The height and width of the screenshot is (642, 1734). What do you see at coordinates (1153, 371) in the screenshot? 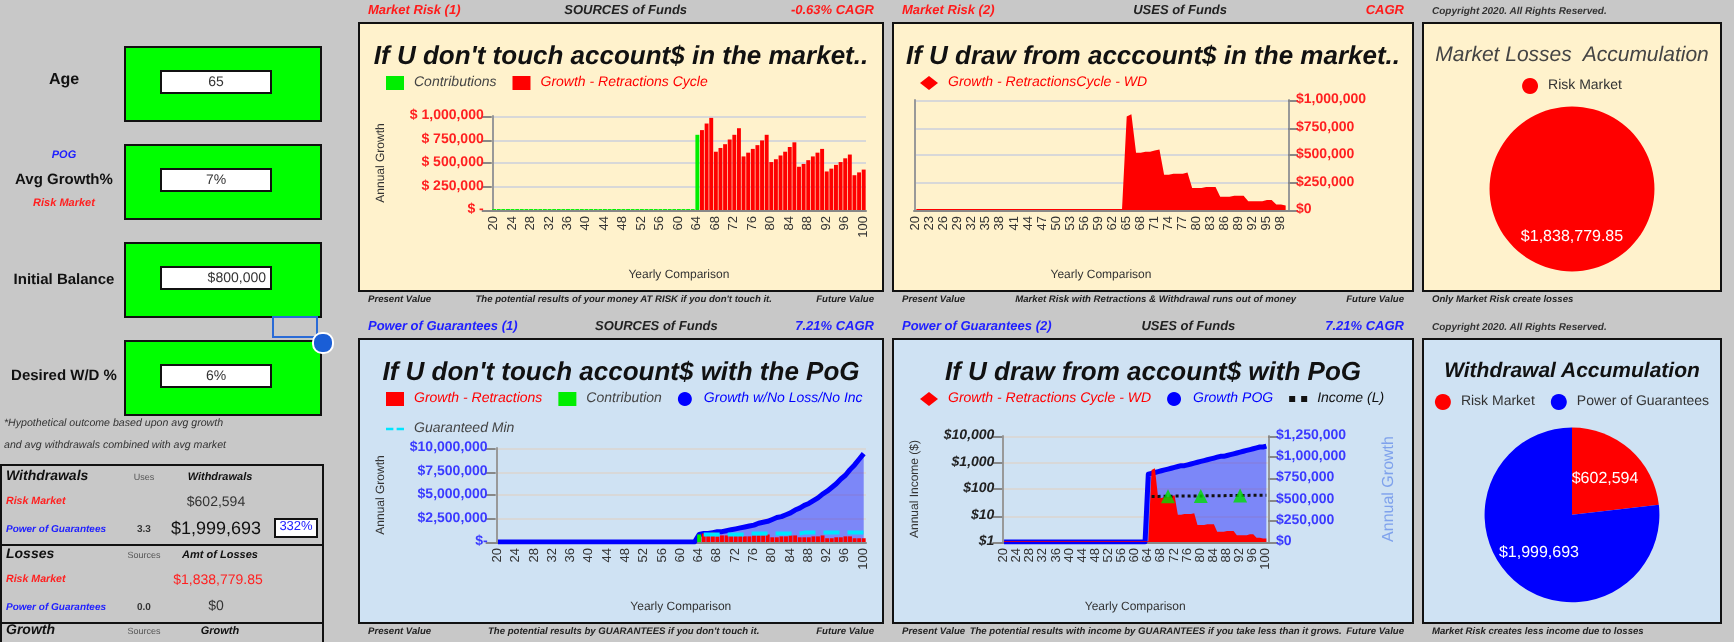
I see `chart-title: If U draw from account$ with PoG` at bounding box center [1153, 371].